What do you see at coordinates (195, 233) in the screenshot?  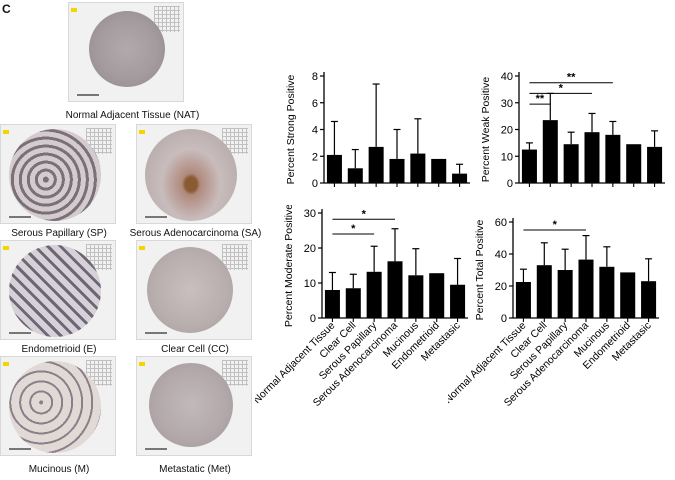 I see `caption-sa: Serous Adenocarcinoma (SA)` at bounding box center [195, 233].